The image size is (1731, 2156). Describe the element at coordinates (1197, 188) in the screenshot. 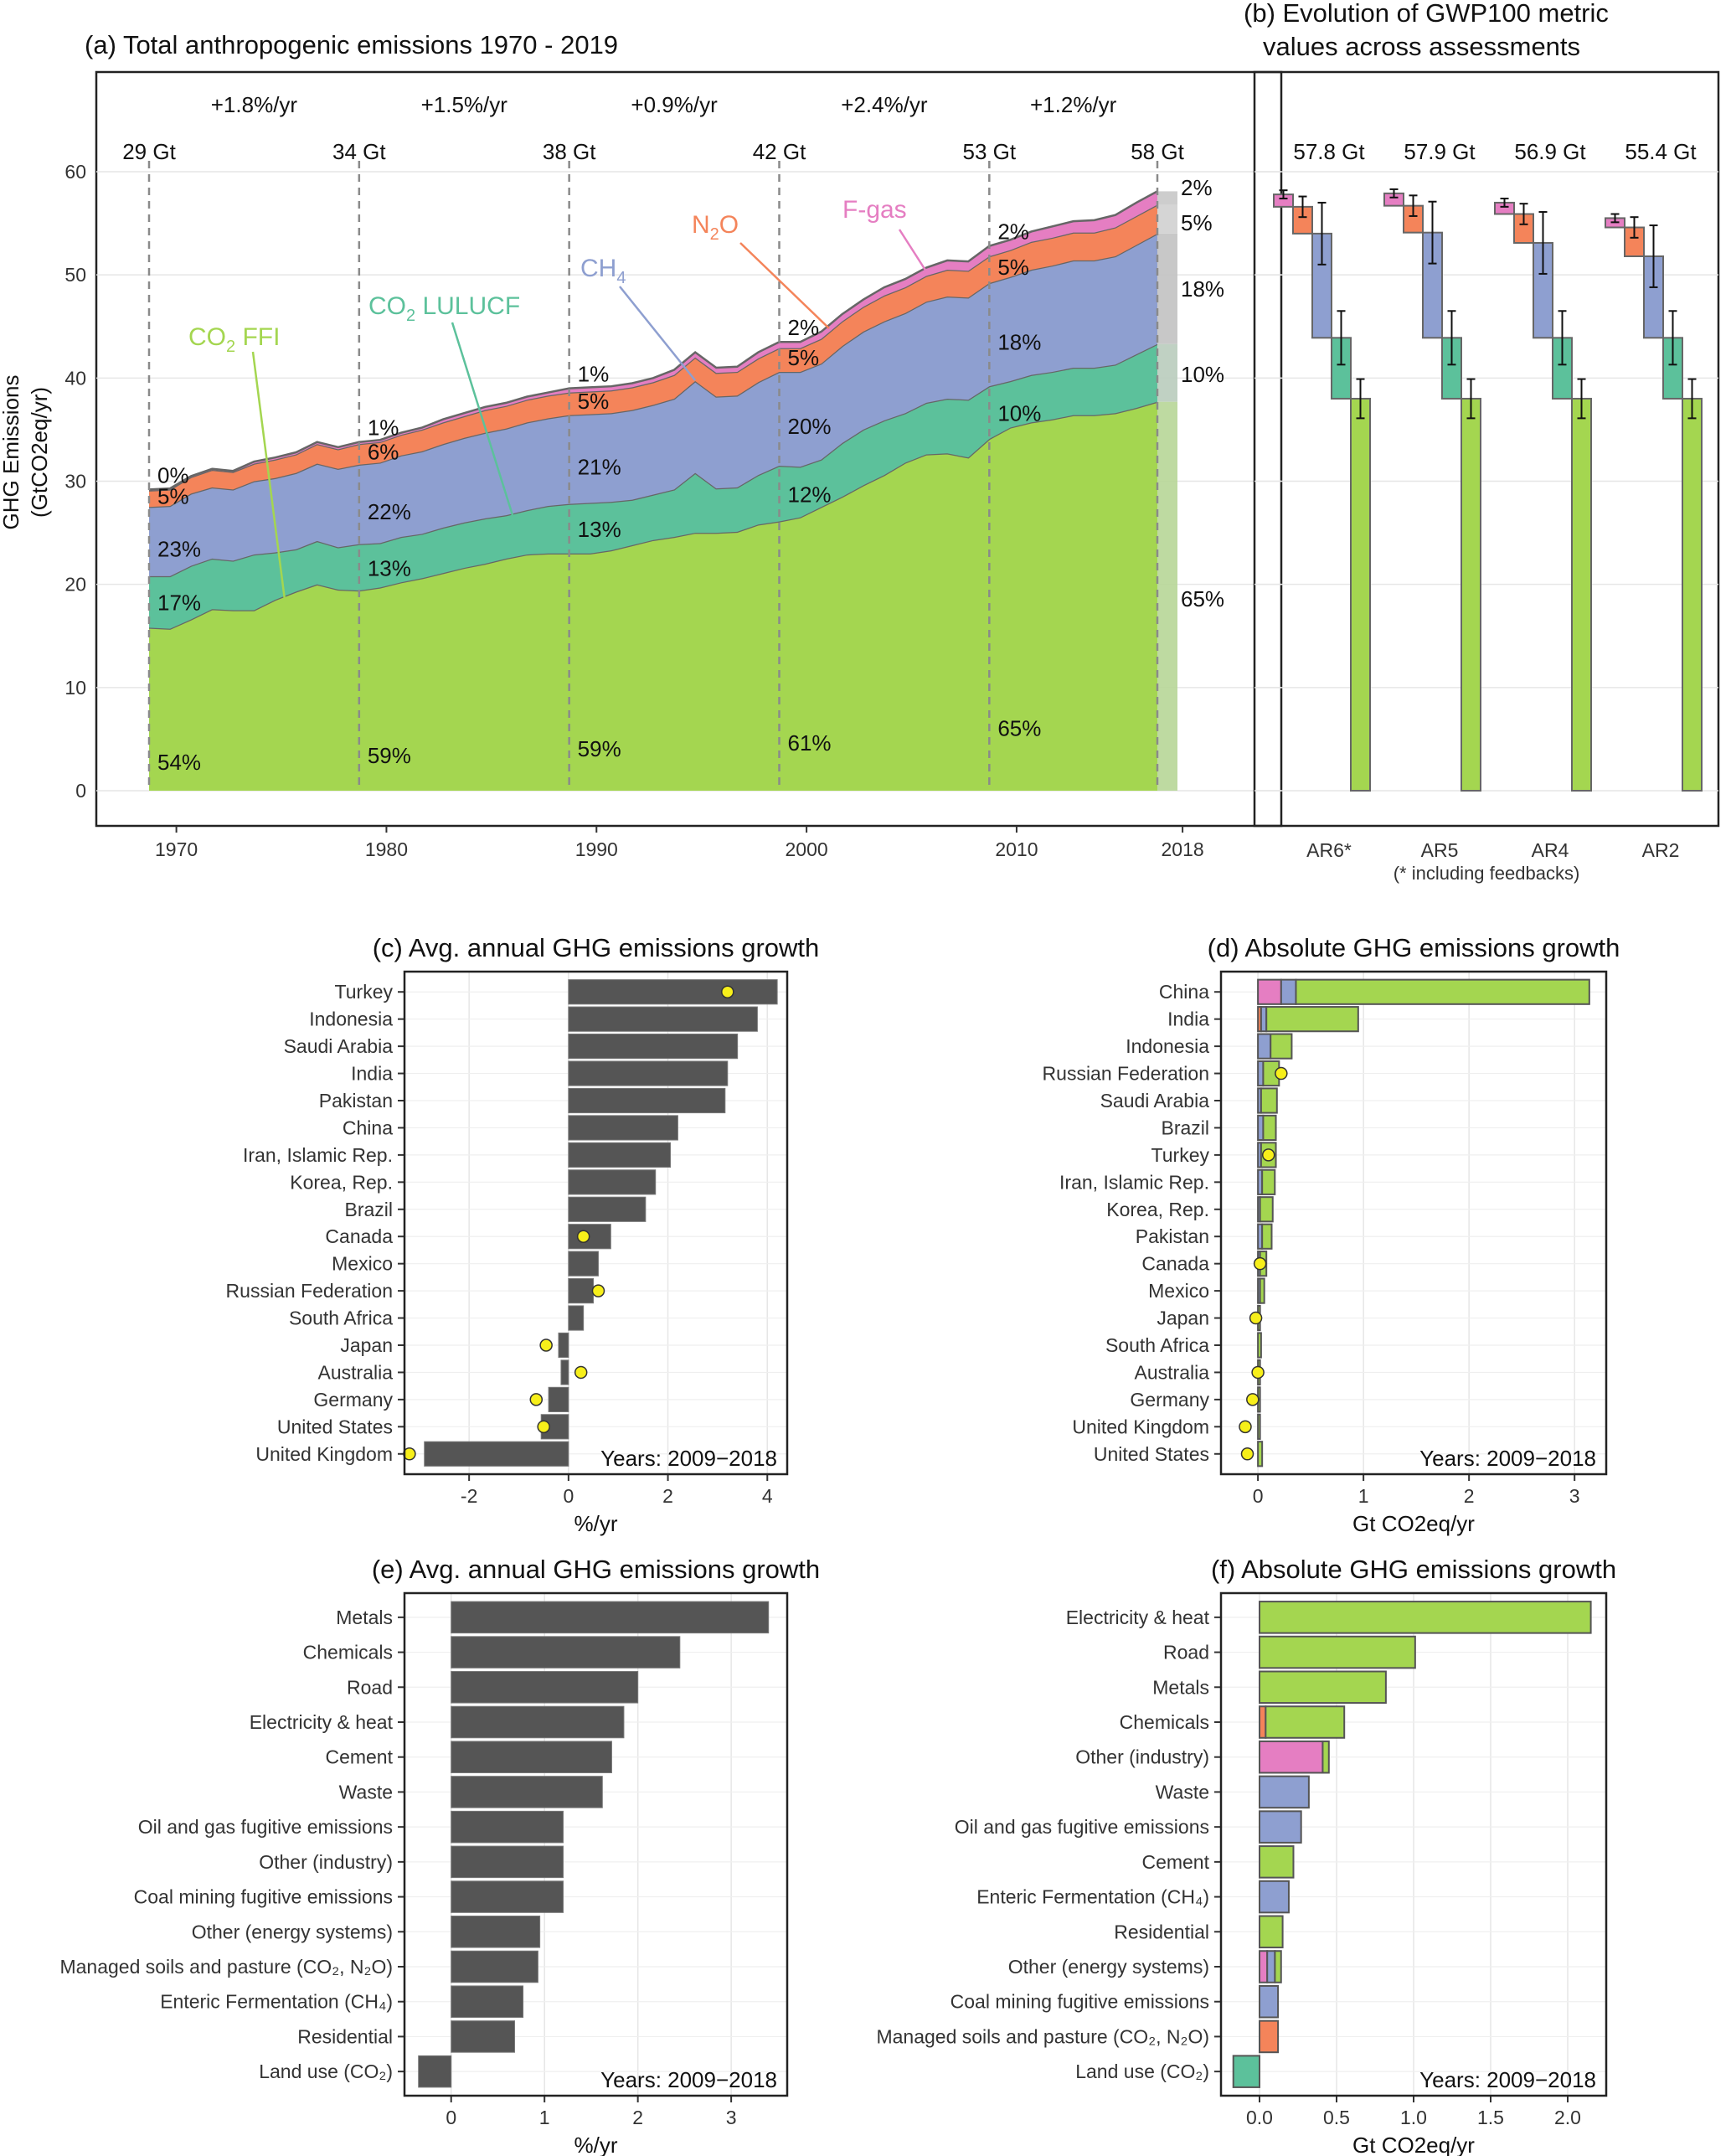

I see `panel-a-share-label: 2%` at that location.